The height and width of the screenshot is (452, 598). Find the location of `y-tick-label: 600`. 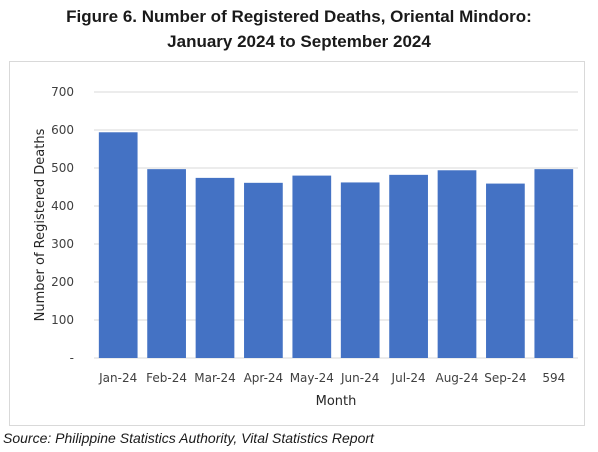

y-tick-label: 600 is located at coordinates (62, 130).